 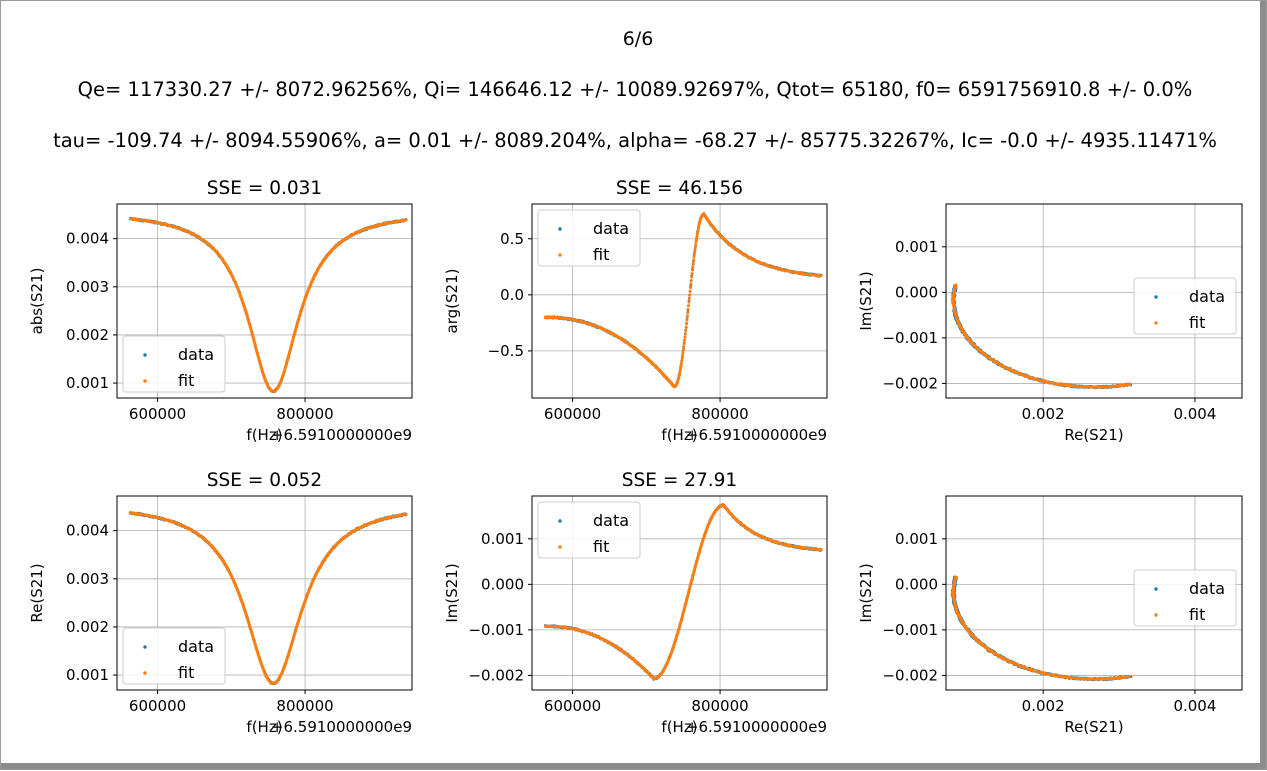 What do you see at coordinates (506, 351) in the screenshot?
I see `y-tick-label: −0.5` at bounding box center [506, 351].